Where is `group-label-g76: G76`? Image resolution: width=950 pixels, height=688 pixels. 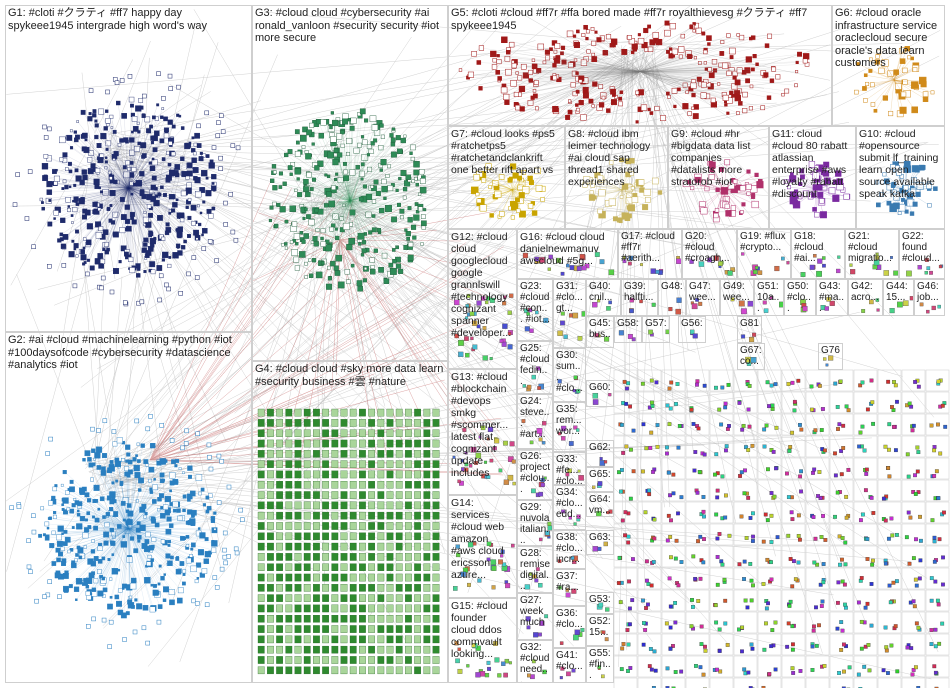 group-label-g76: G76 is located at coordinates (830, 350).